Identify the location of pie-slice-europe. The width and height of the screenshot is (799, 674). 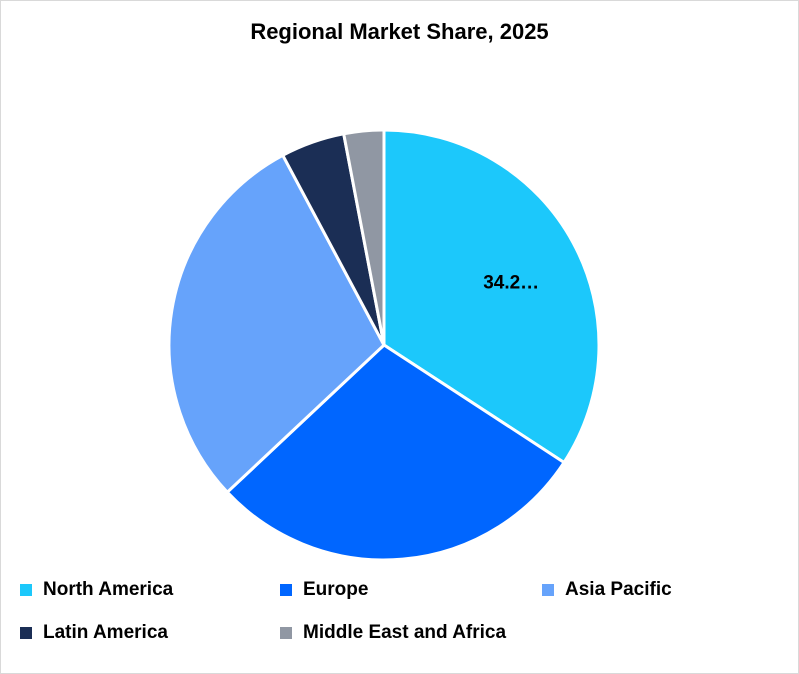
(395, 452).